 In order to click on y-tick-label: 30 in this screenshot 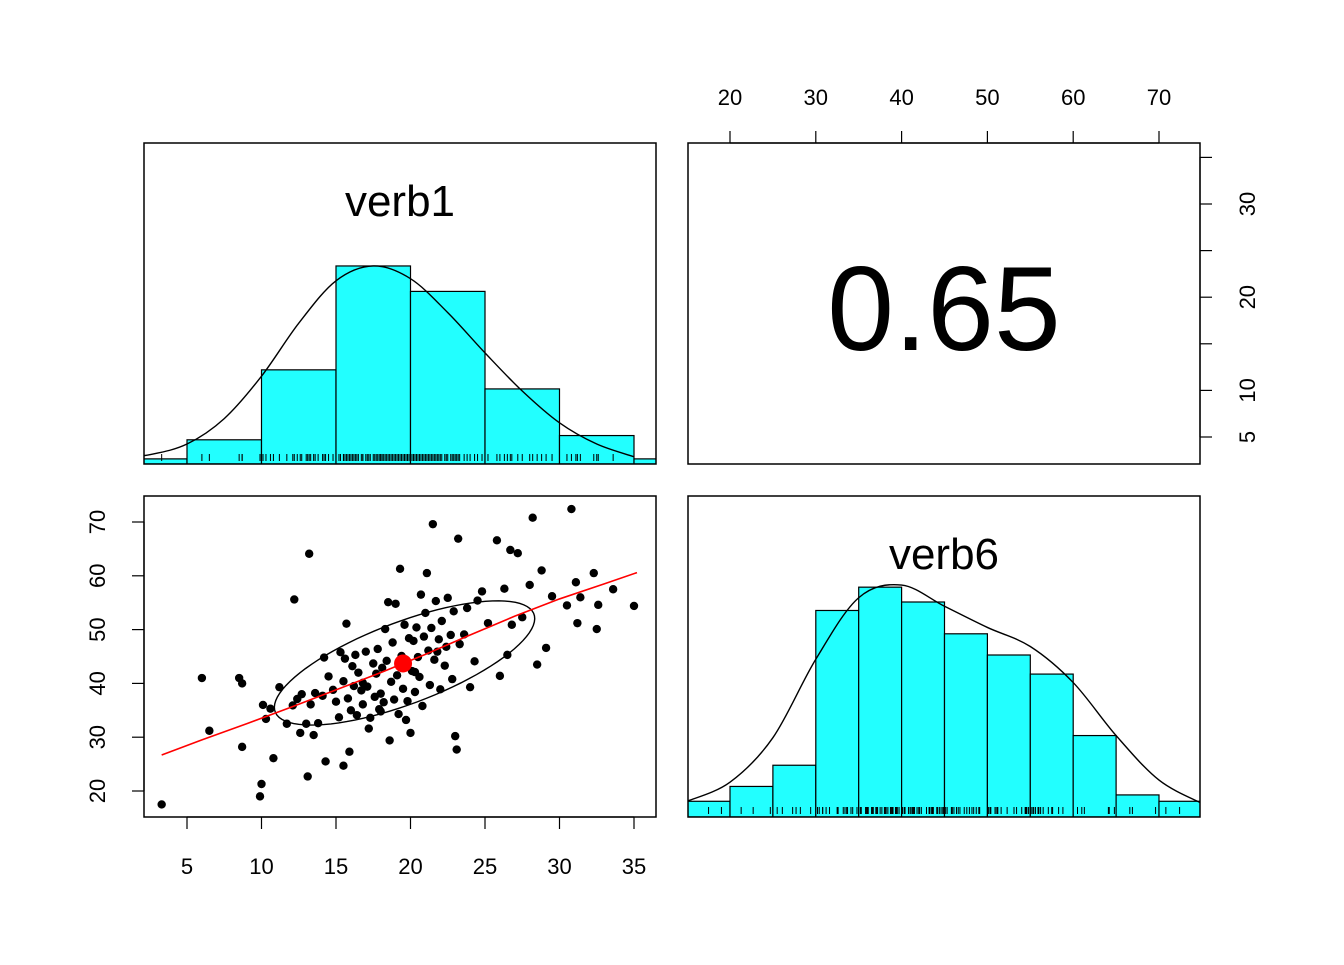, I will do `click(1247, 204)`.